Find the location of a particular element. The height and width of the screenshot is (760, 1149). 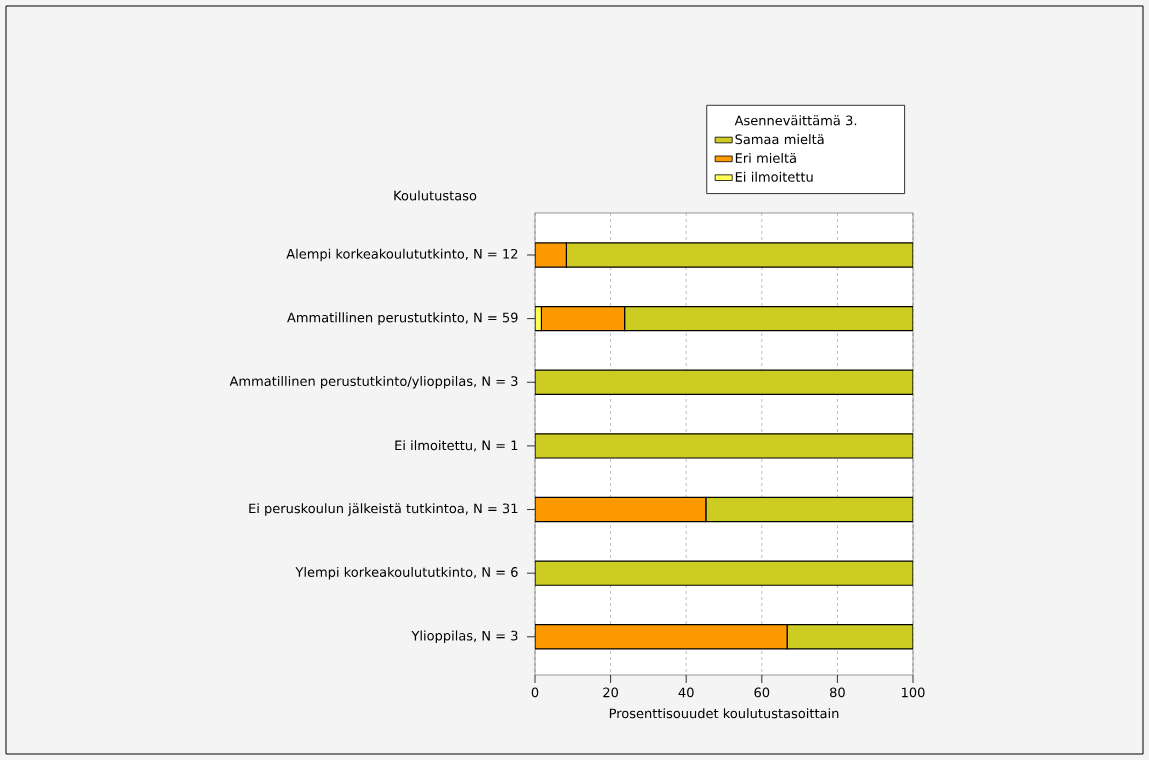

x-axis-title: Prosenttisouudet koulutustasoittain is located at coordinates (724, 713).